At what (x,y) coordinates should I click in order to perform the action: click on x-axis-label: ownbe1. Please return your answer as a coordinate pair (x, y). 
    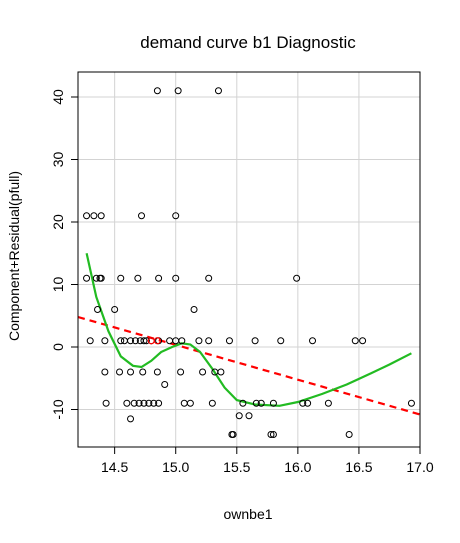
    Looking at the image, I should click on (247, 514).